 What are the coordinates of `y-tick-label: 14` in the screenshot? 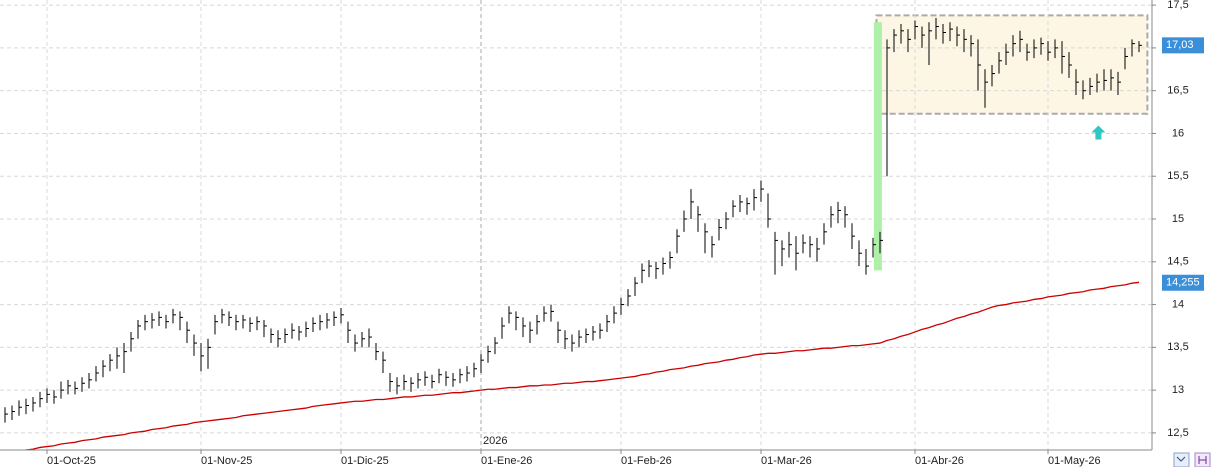 It's located at (1178, 304).